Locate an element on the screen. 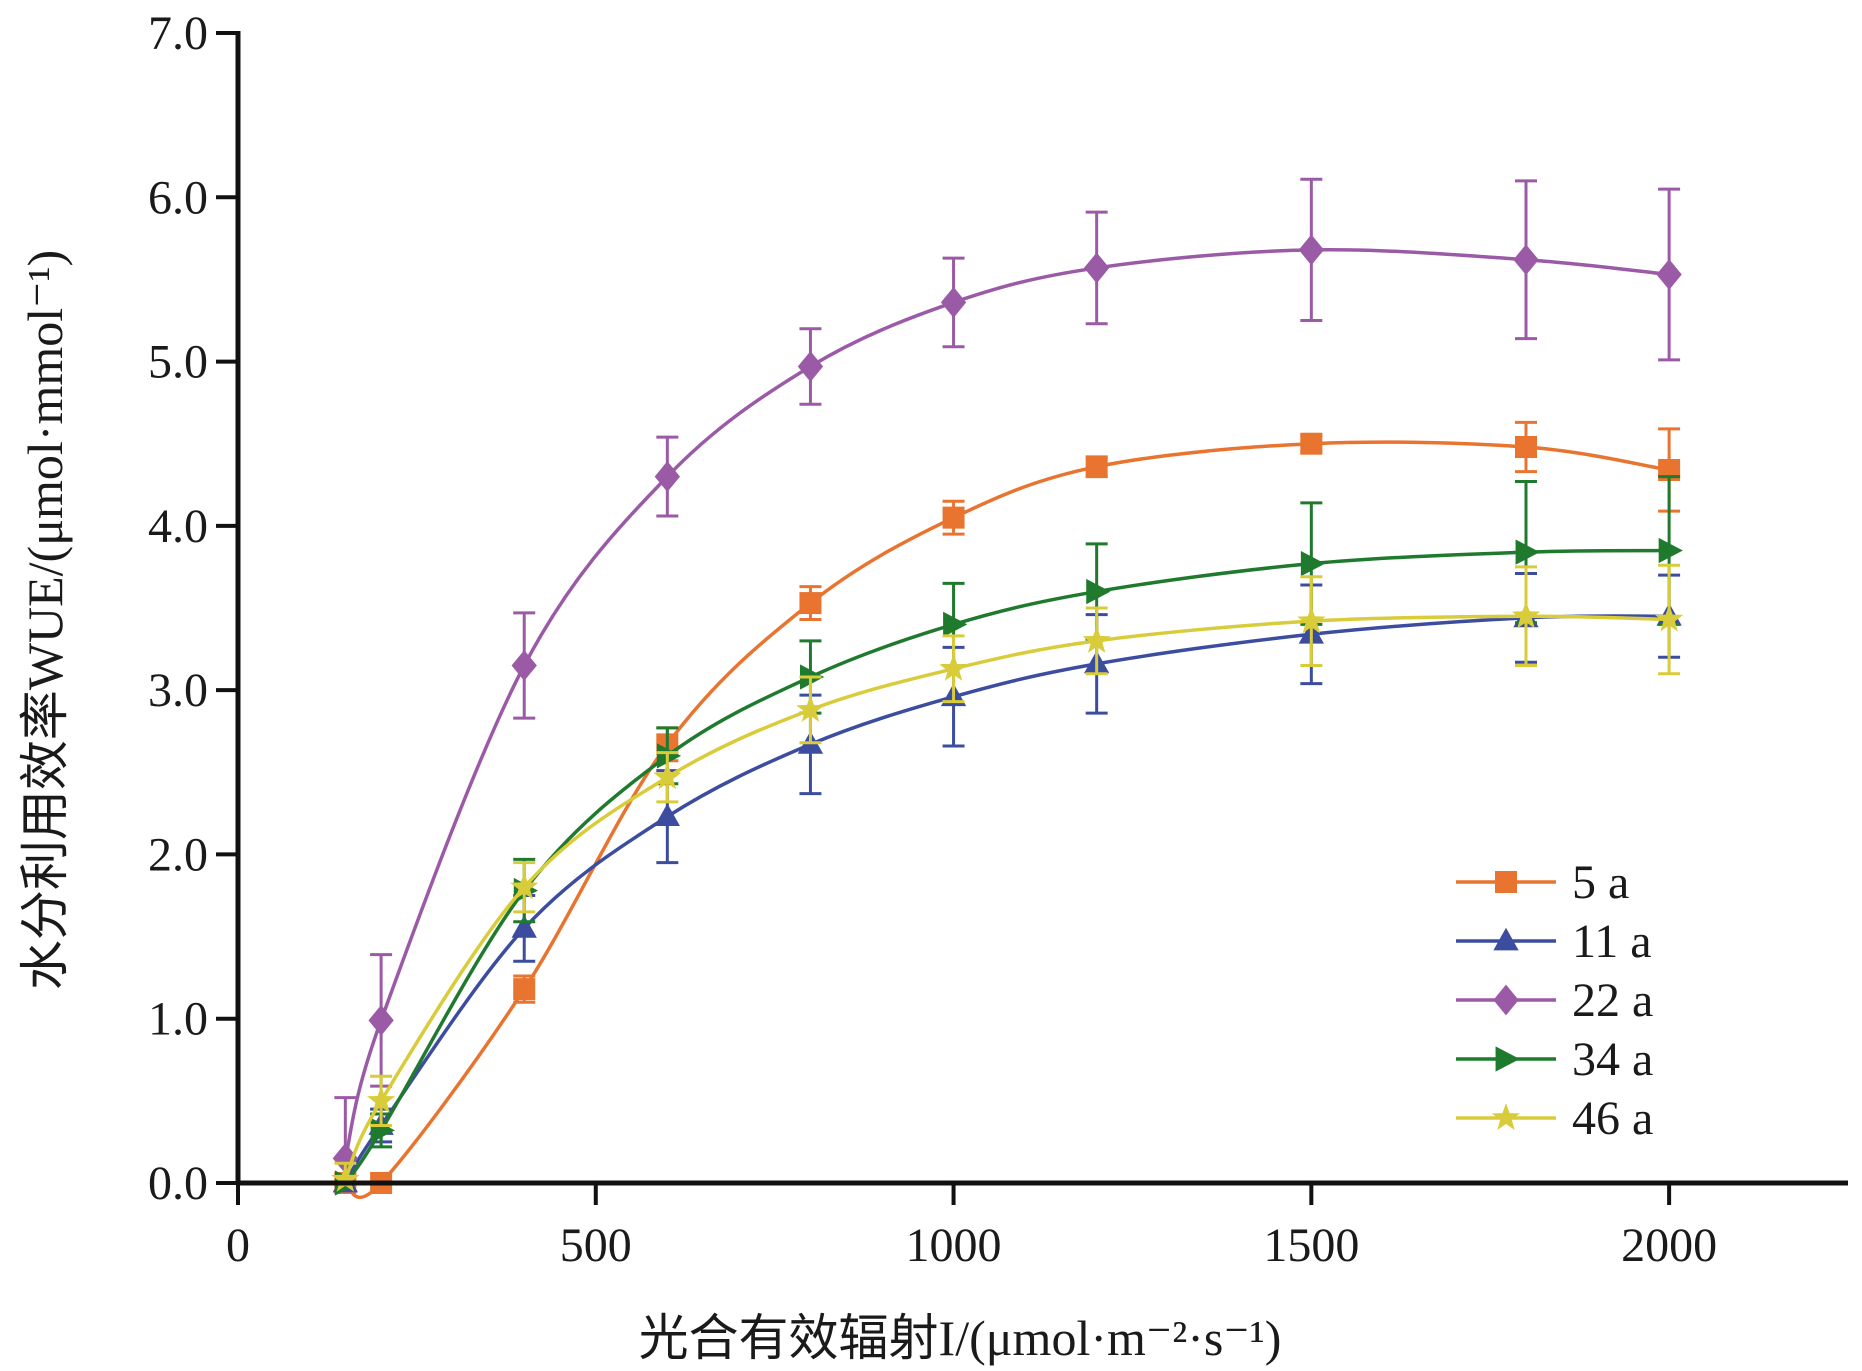  y-axis-title: 水分利用效率WUE/(μmol·mmol⁻¹) is located at coordinates (45, 620).